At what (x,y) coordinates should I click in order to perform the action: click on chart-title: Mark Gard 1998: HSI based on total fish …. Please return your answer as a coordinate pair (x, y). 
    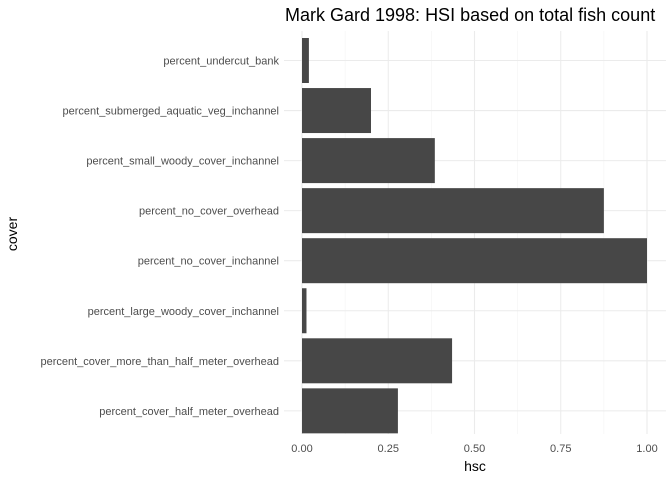
    Looking at the image, I should click on (470, 15).